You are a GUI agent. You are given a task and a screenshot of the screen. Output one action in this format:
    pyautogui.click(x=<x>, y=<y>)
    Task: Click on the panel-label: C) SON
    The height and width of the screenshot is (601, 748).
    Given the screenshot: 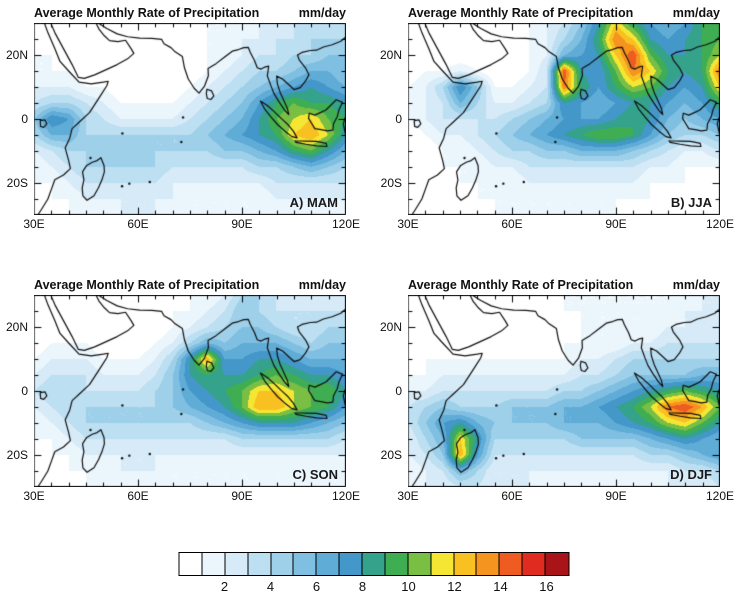 What is the action you would take?
    pyautogui.click(x=315, y=474)
    